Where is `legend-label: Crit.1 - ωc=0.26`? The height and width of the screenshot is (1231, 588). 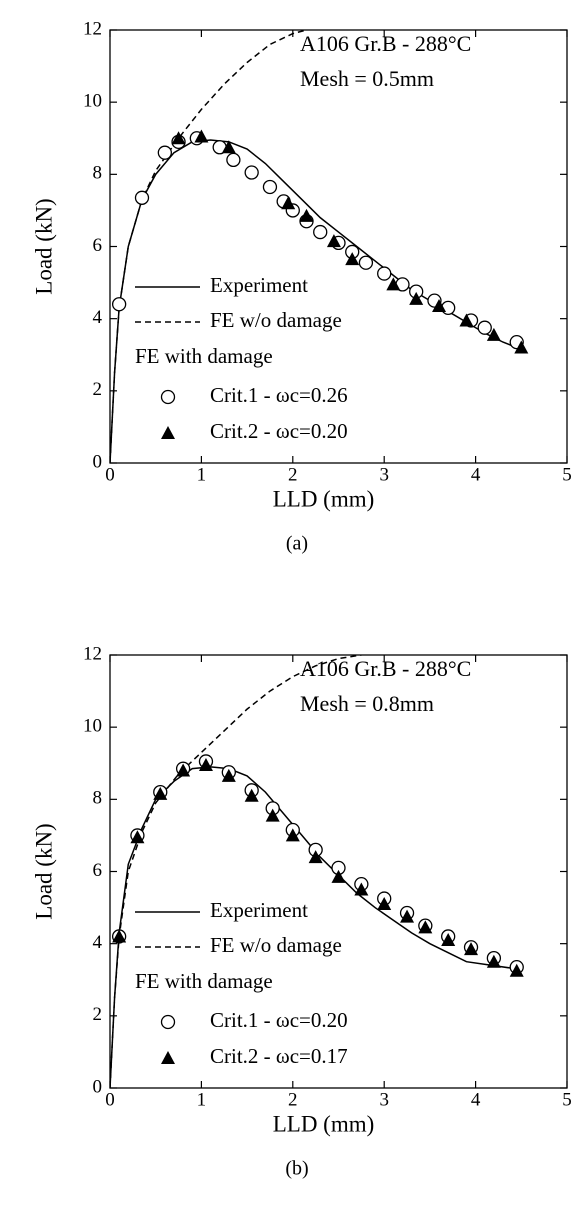 legend-label: Crit.1 - ωc=0.26 is located at coordinates (279, 395).